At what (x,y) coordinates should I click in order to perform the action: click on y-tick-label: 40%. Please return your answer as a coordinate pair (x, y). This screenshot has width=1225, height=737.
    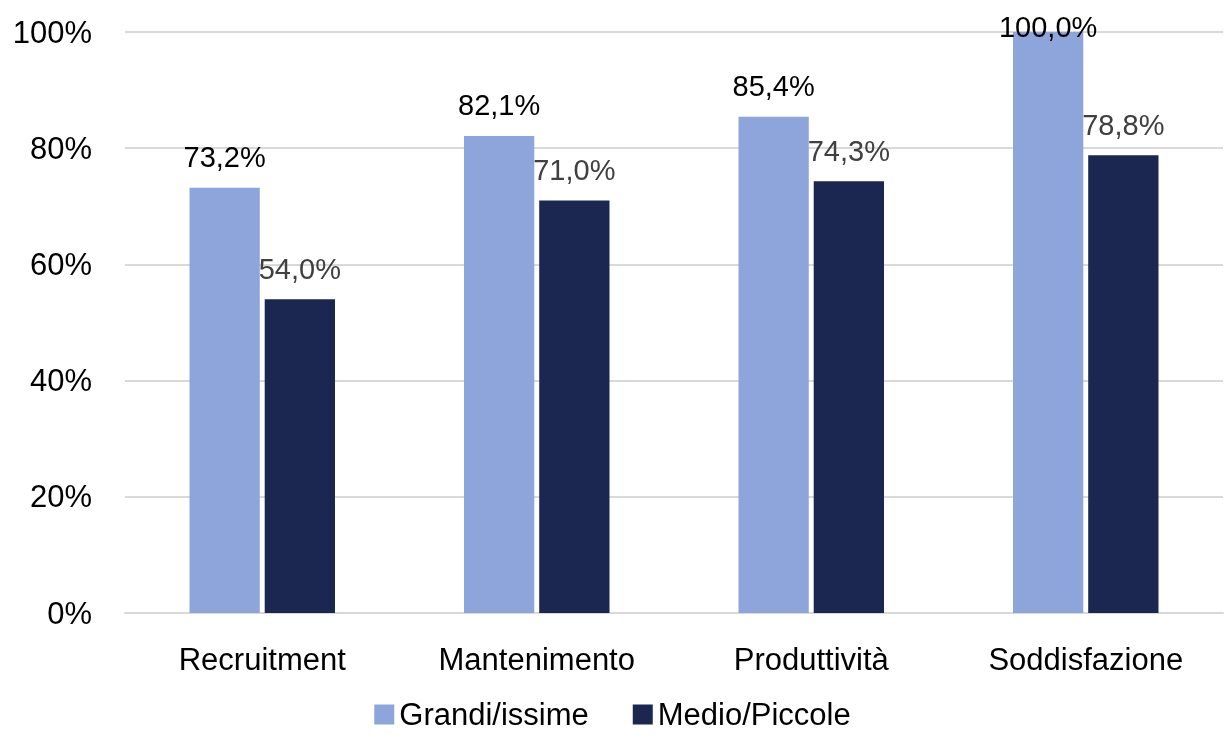
    Looking at the image, I should click on (60, 381).